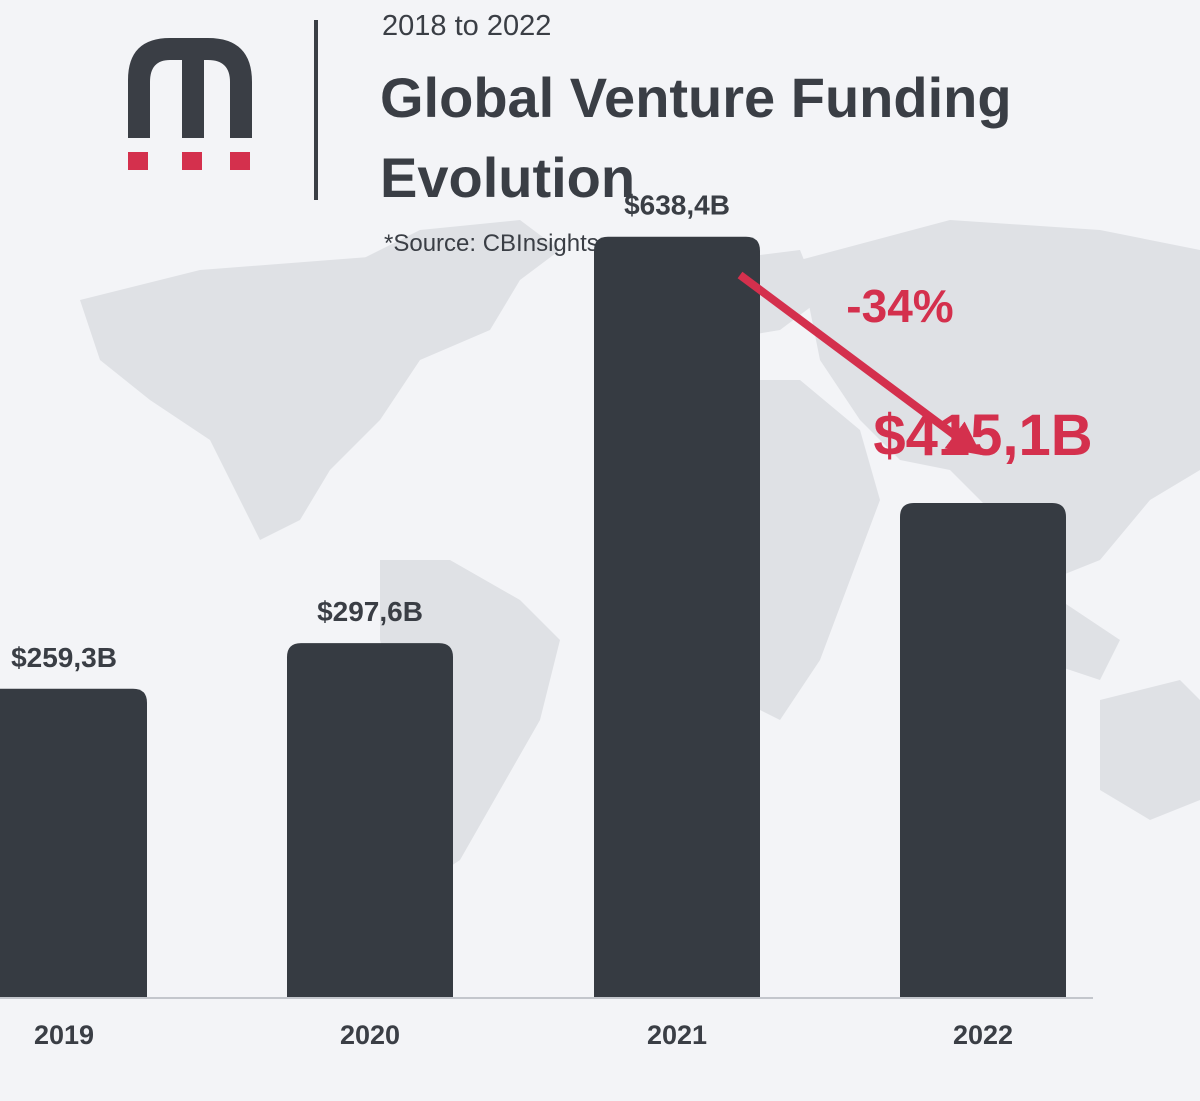  Describe the element at coordinates (899, 306) in the screenshot. I see `change-label: -34%` at that location.